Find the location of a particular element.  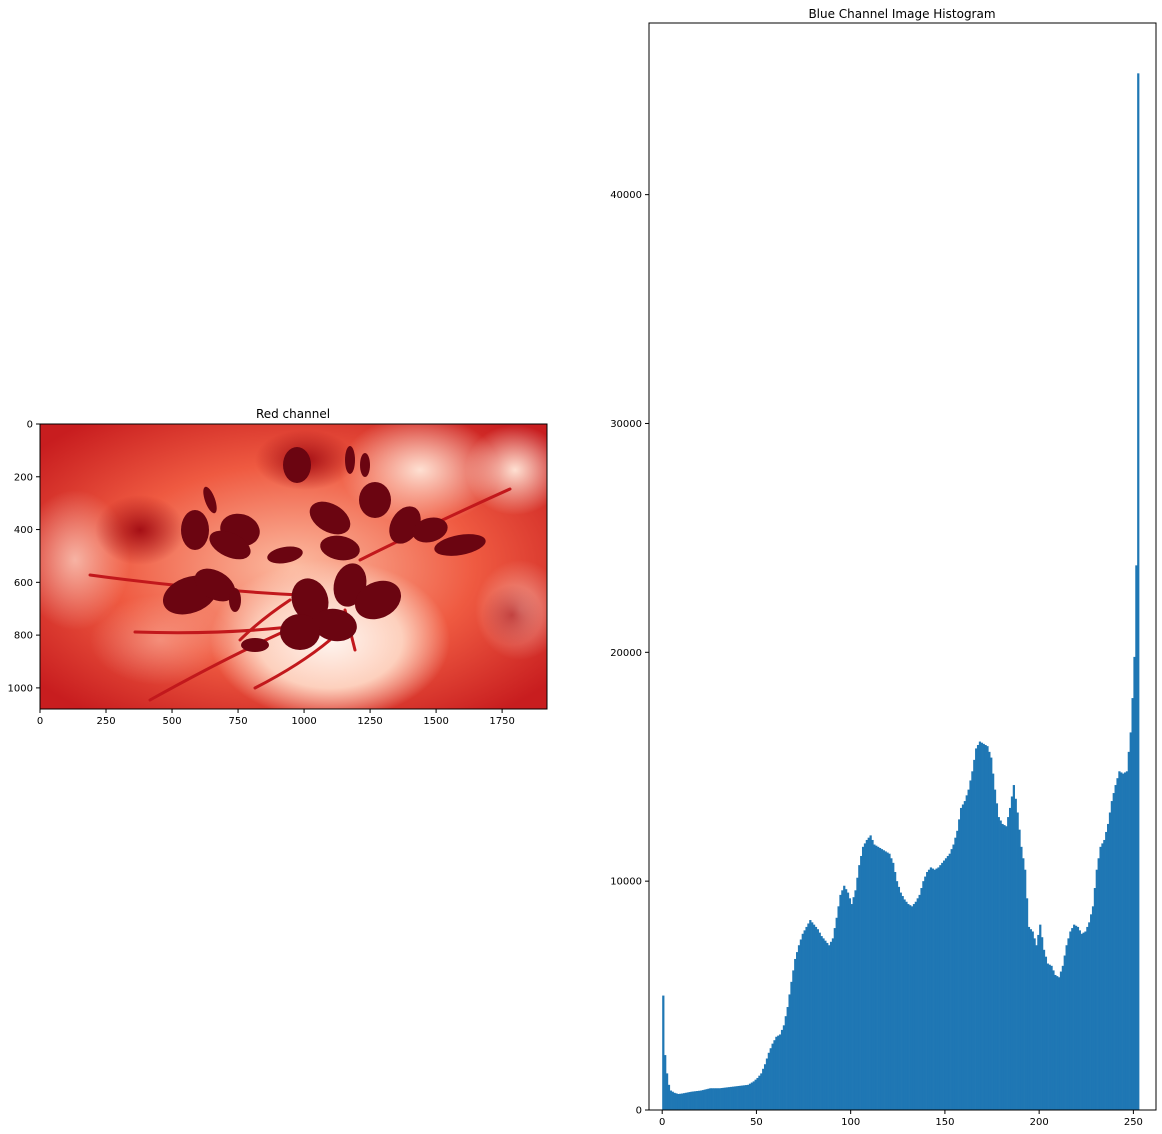

img-x-tick-label: 1500 is located at coordinates (435, 721).